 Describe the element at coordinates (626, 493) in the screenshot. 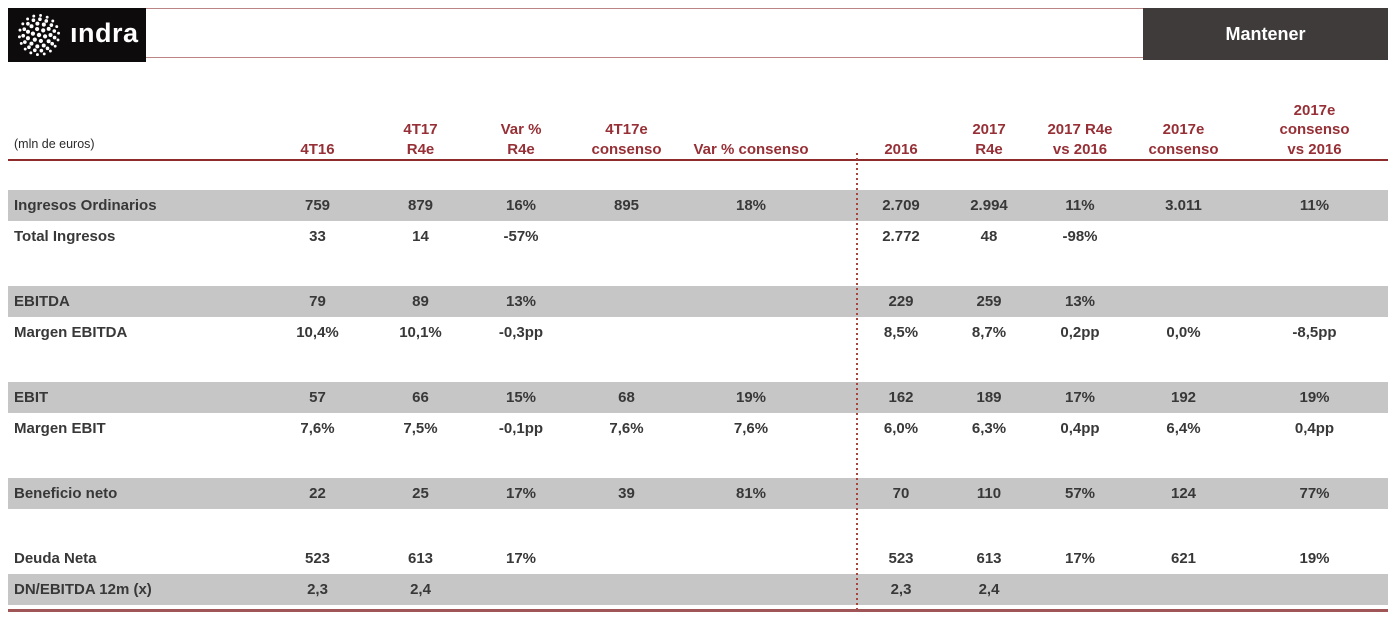

I see `cell-beneficio-neto-4t17e-consenso: 39` at that location.